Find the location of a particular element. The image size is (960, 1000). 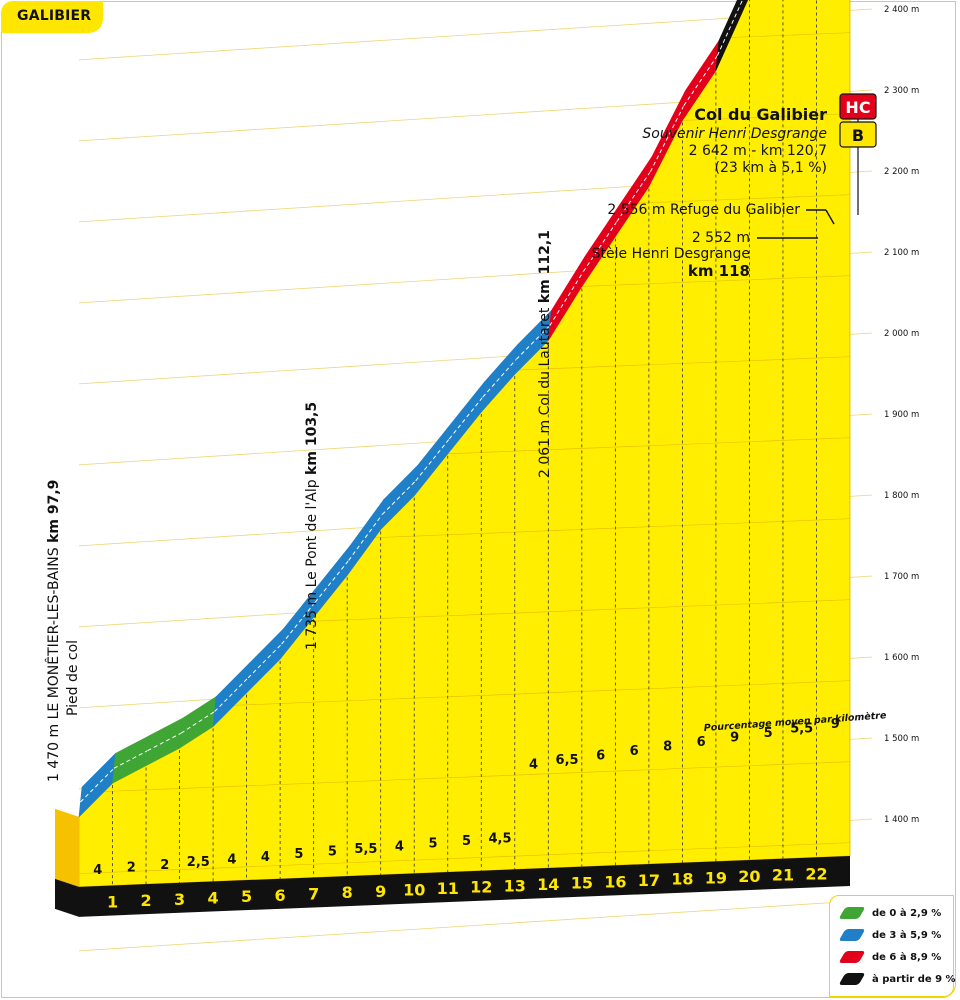

legend-label-green: de 0 à 2,9 % is located at coordinates (907, 913).